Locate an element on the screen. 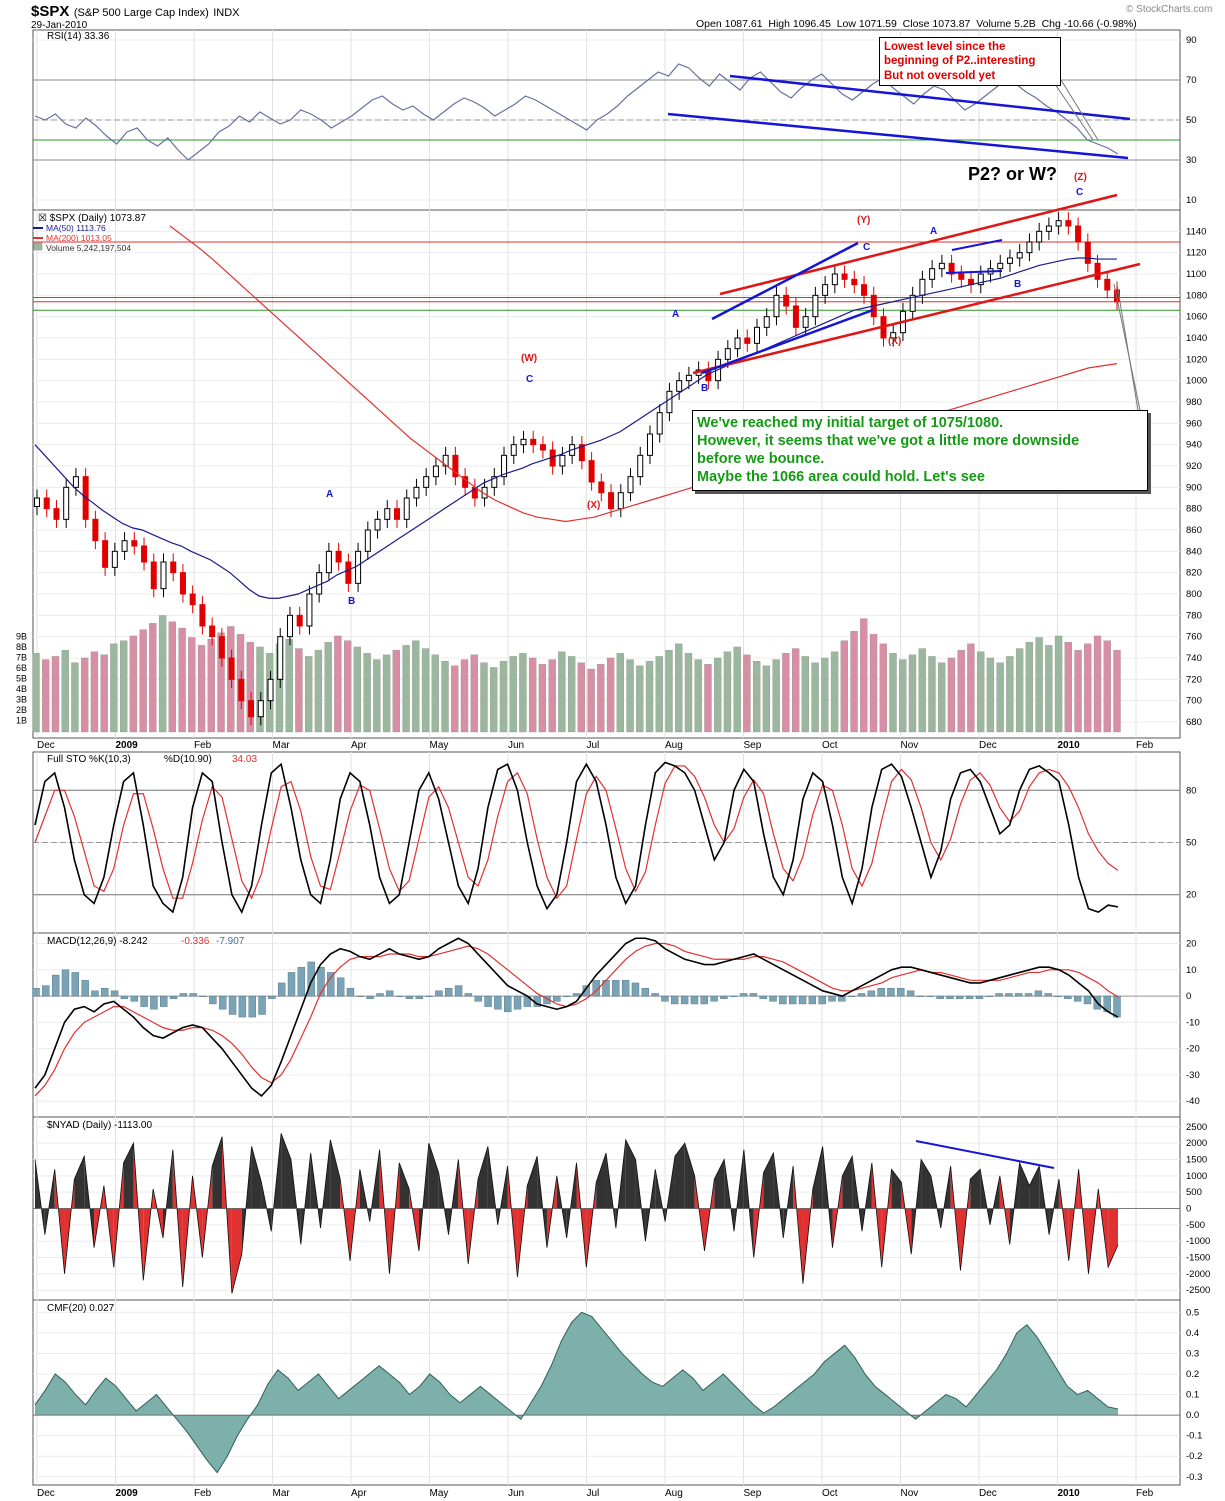 Image resolution: width=1225 pixels, height=1501 pixels. rsi-note-line: beginning of P2..interesting is located at coordinates (960, 61).